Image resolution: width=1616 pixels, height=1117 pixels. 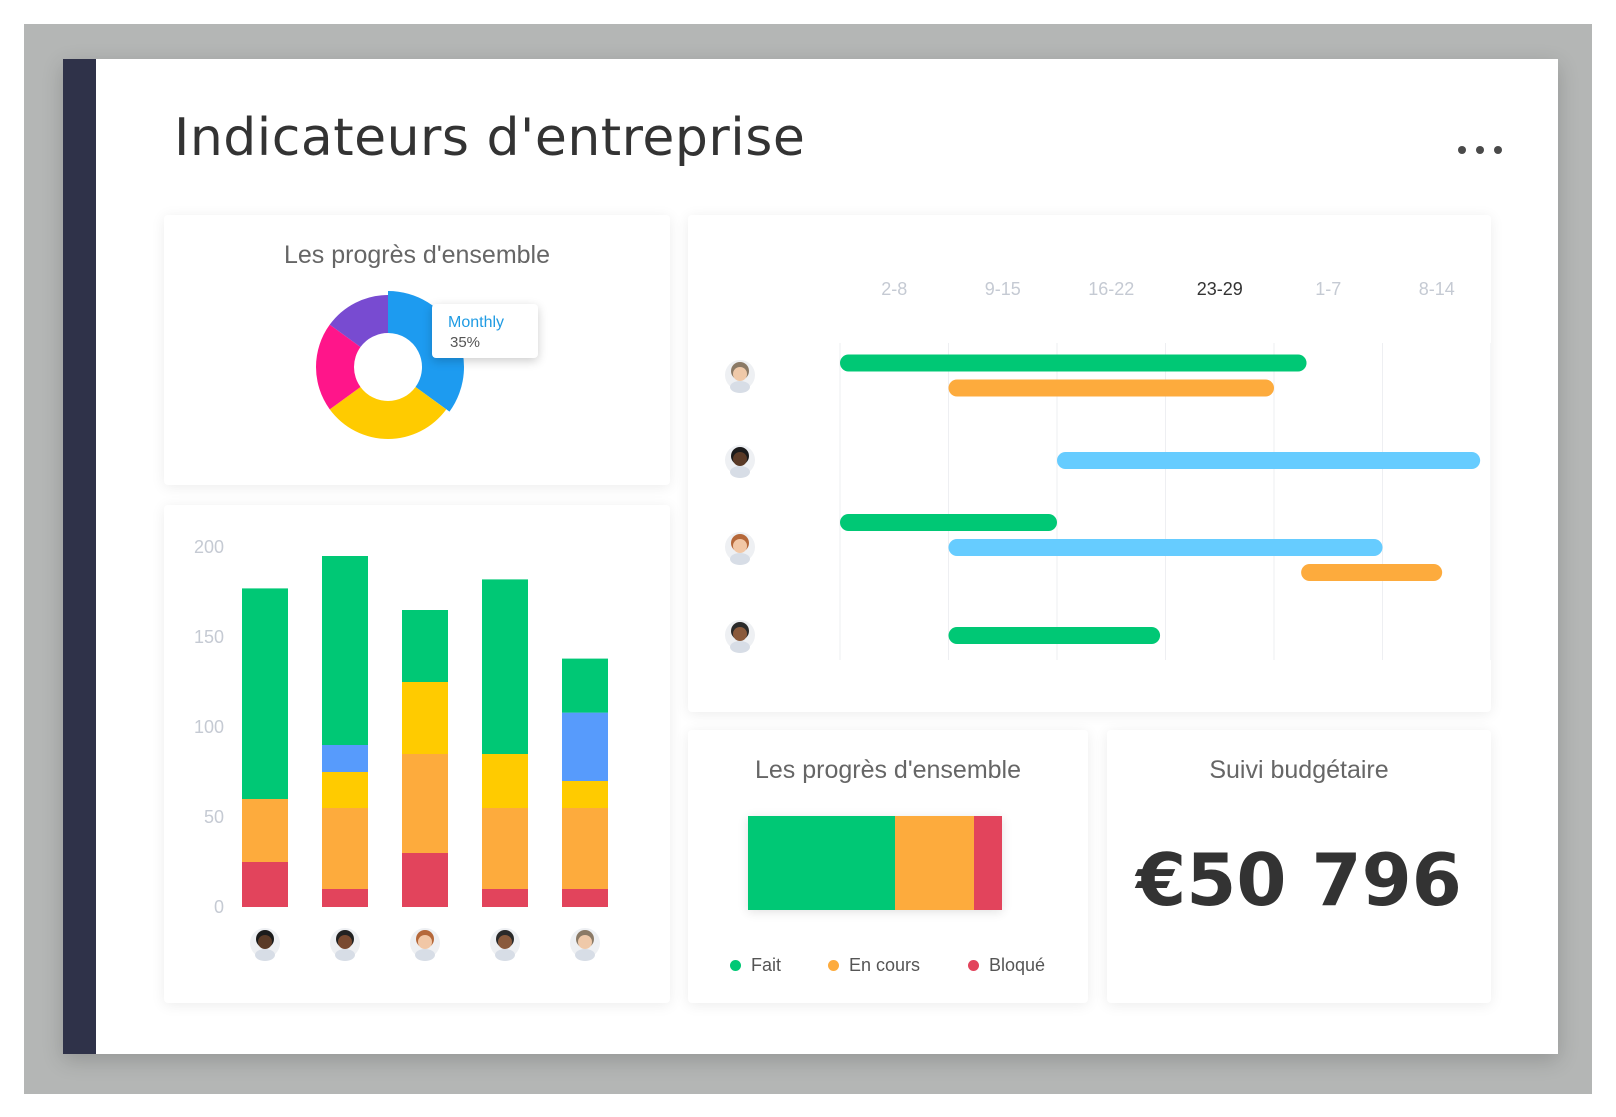 What do you see at coordinates (476, 322) in the screenshot?
I see `tooltip-label: Monthly` at bounding box center [476, 322].